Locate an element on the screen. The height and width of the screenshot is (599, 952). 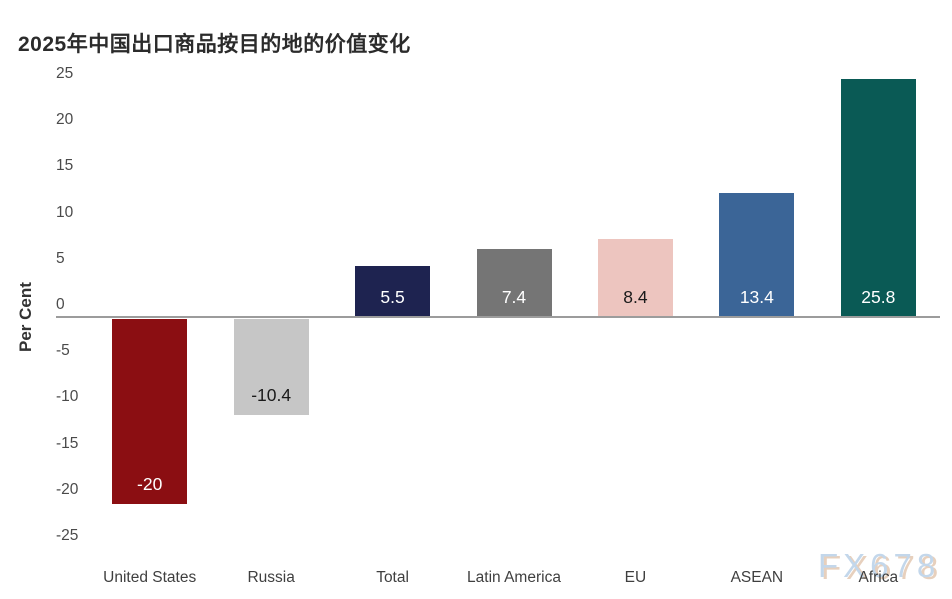
y-tick-label-0: 0 is located at coordinates (60, 304).